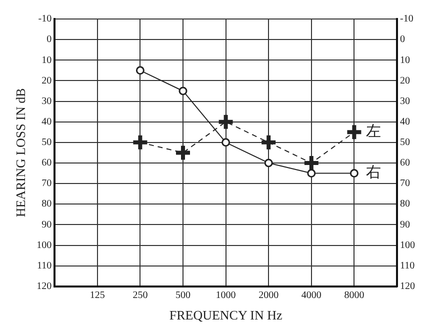 This screenshot has width=430, height=336. Describe the element at coordinates (47, 163) in the screenshot. I see `y-tick-label: 60` at that location.